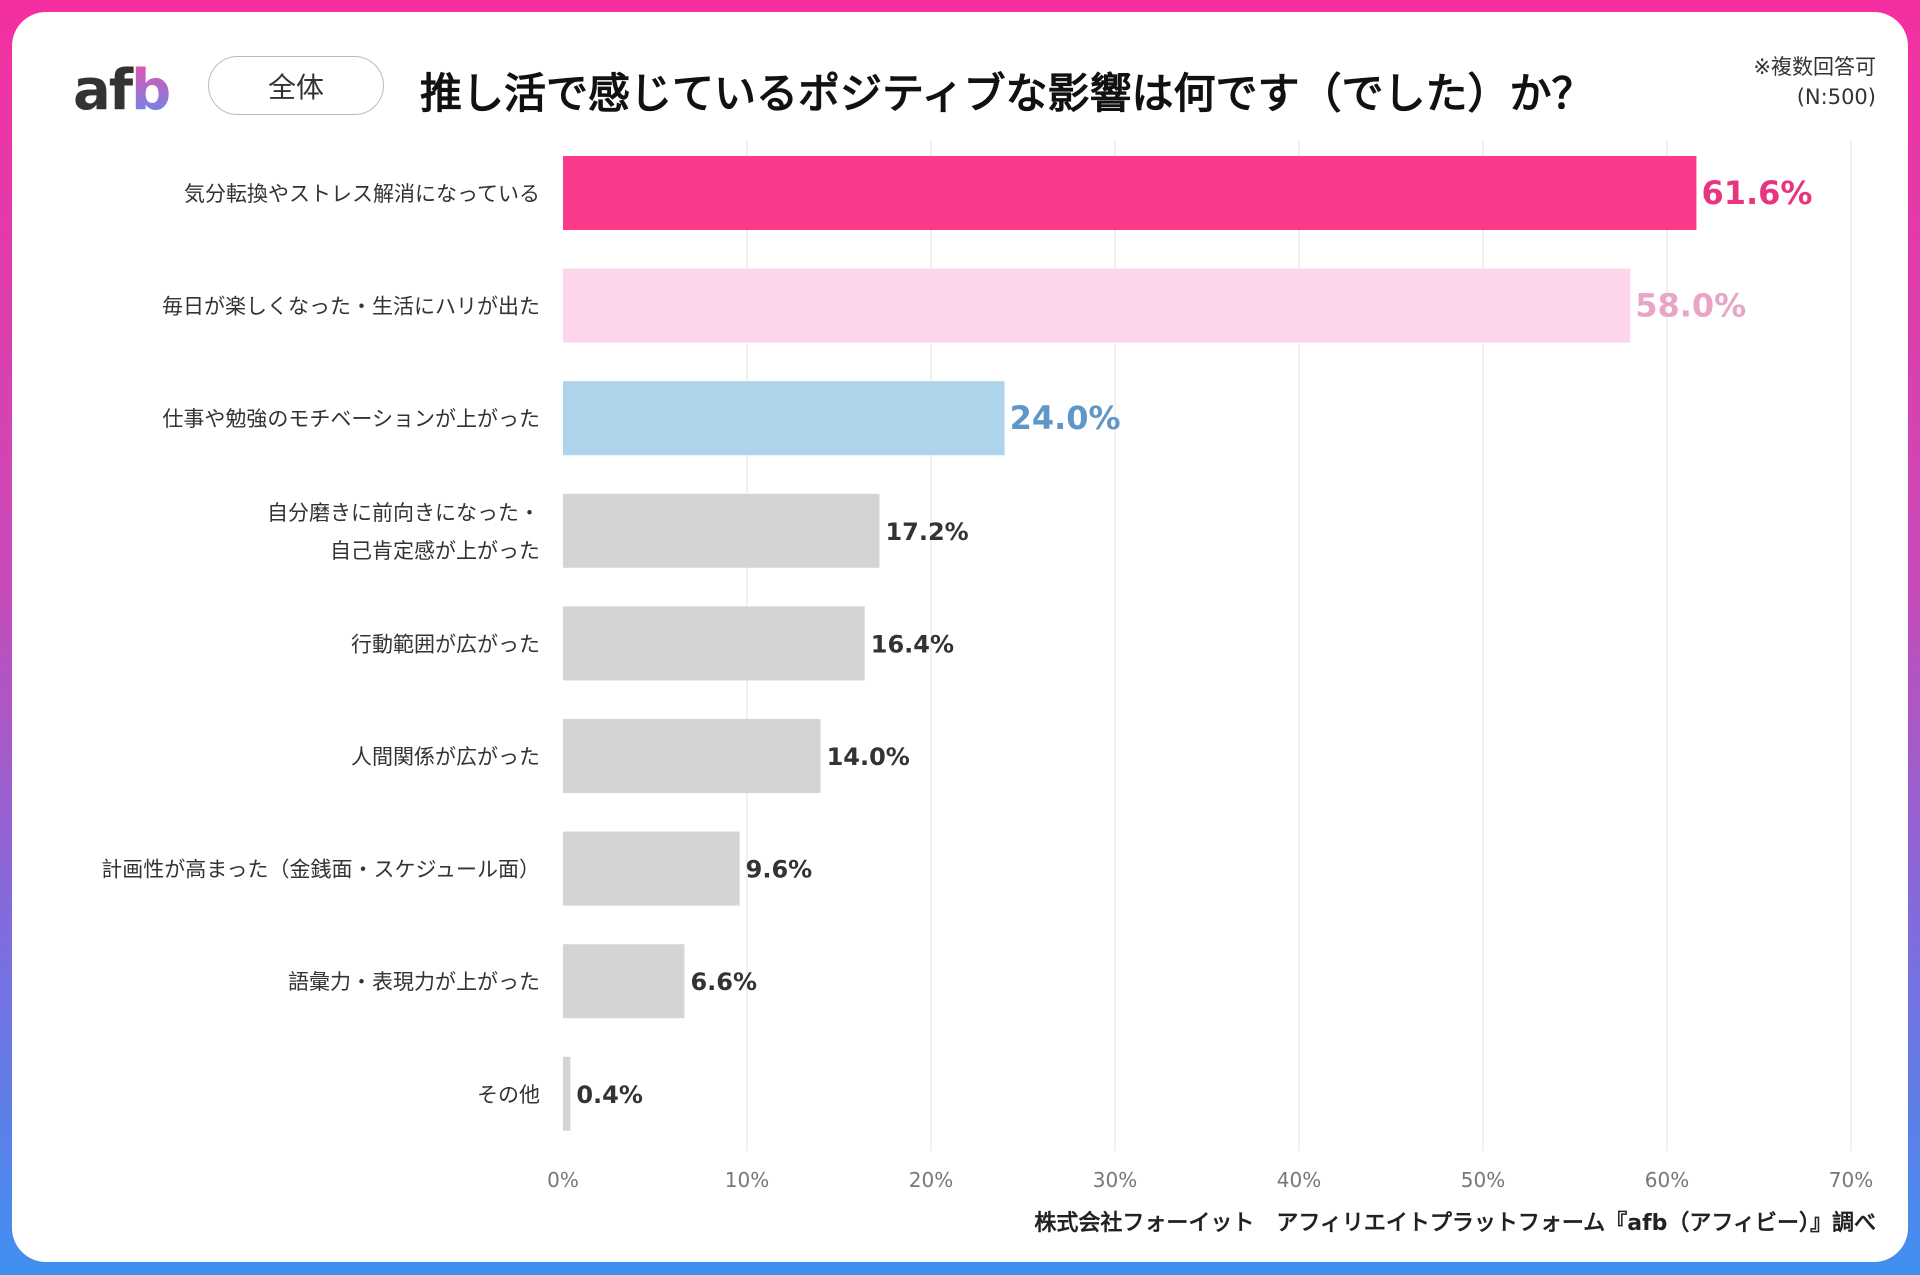  Describe the element at coordinates (445, 644) in the screenshot. I see `category-label: 行動範囲が広がった` at that location.